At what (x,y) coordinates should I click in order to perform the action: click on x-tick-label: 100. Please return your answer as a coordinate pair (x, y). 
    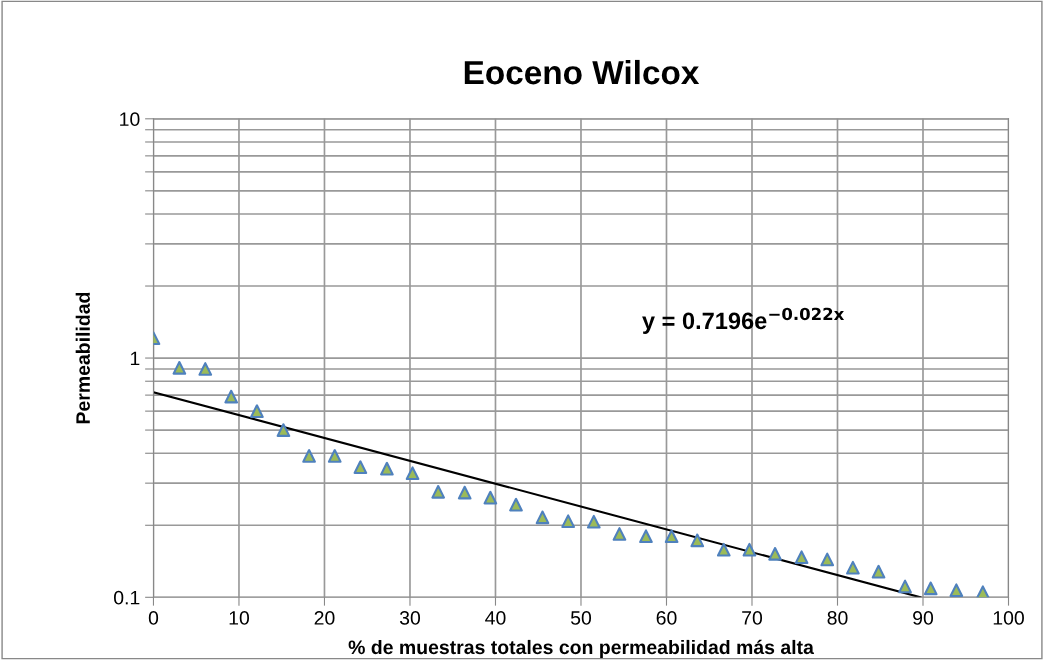
    Looking at the image, I should click on (1008, 618).